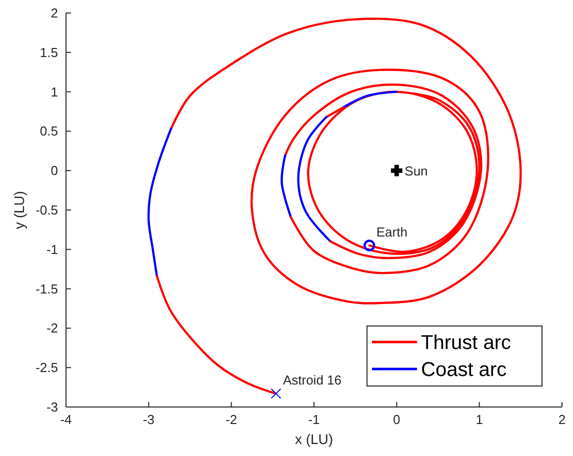  Describe the element at coordinates (66, 419) in the screenshot. I see `x-tick-label: -4` at that location.